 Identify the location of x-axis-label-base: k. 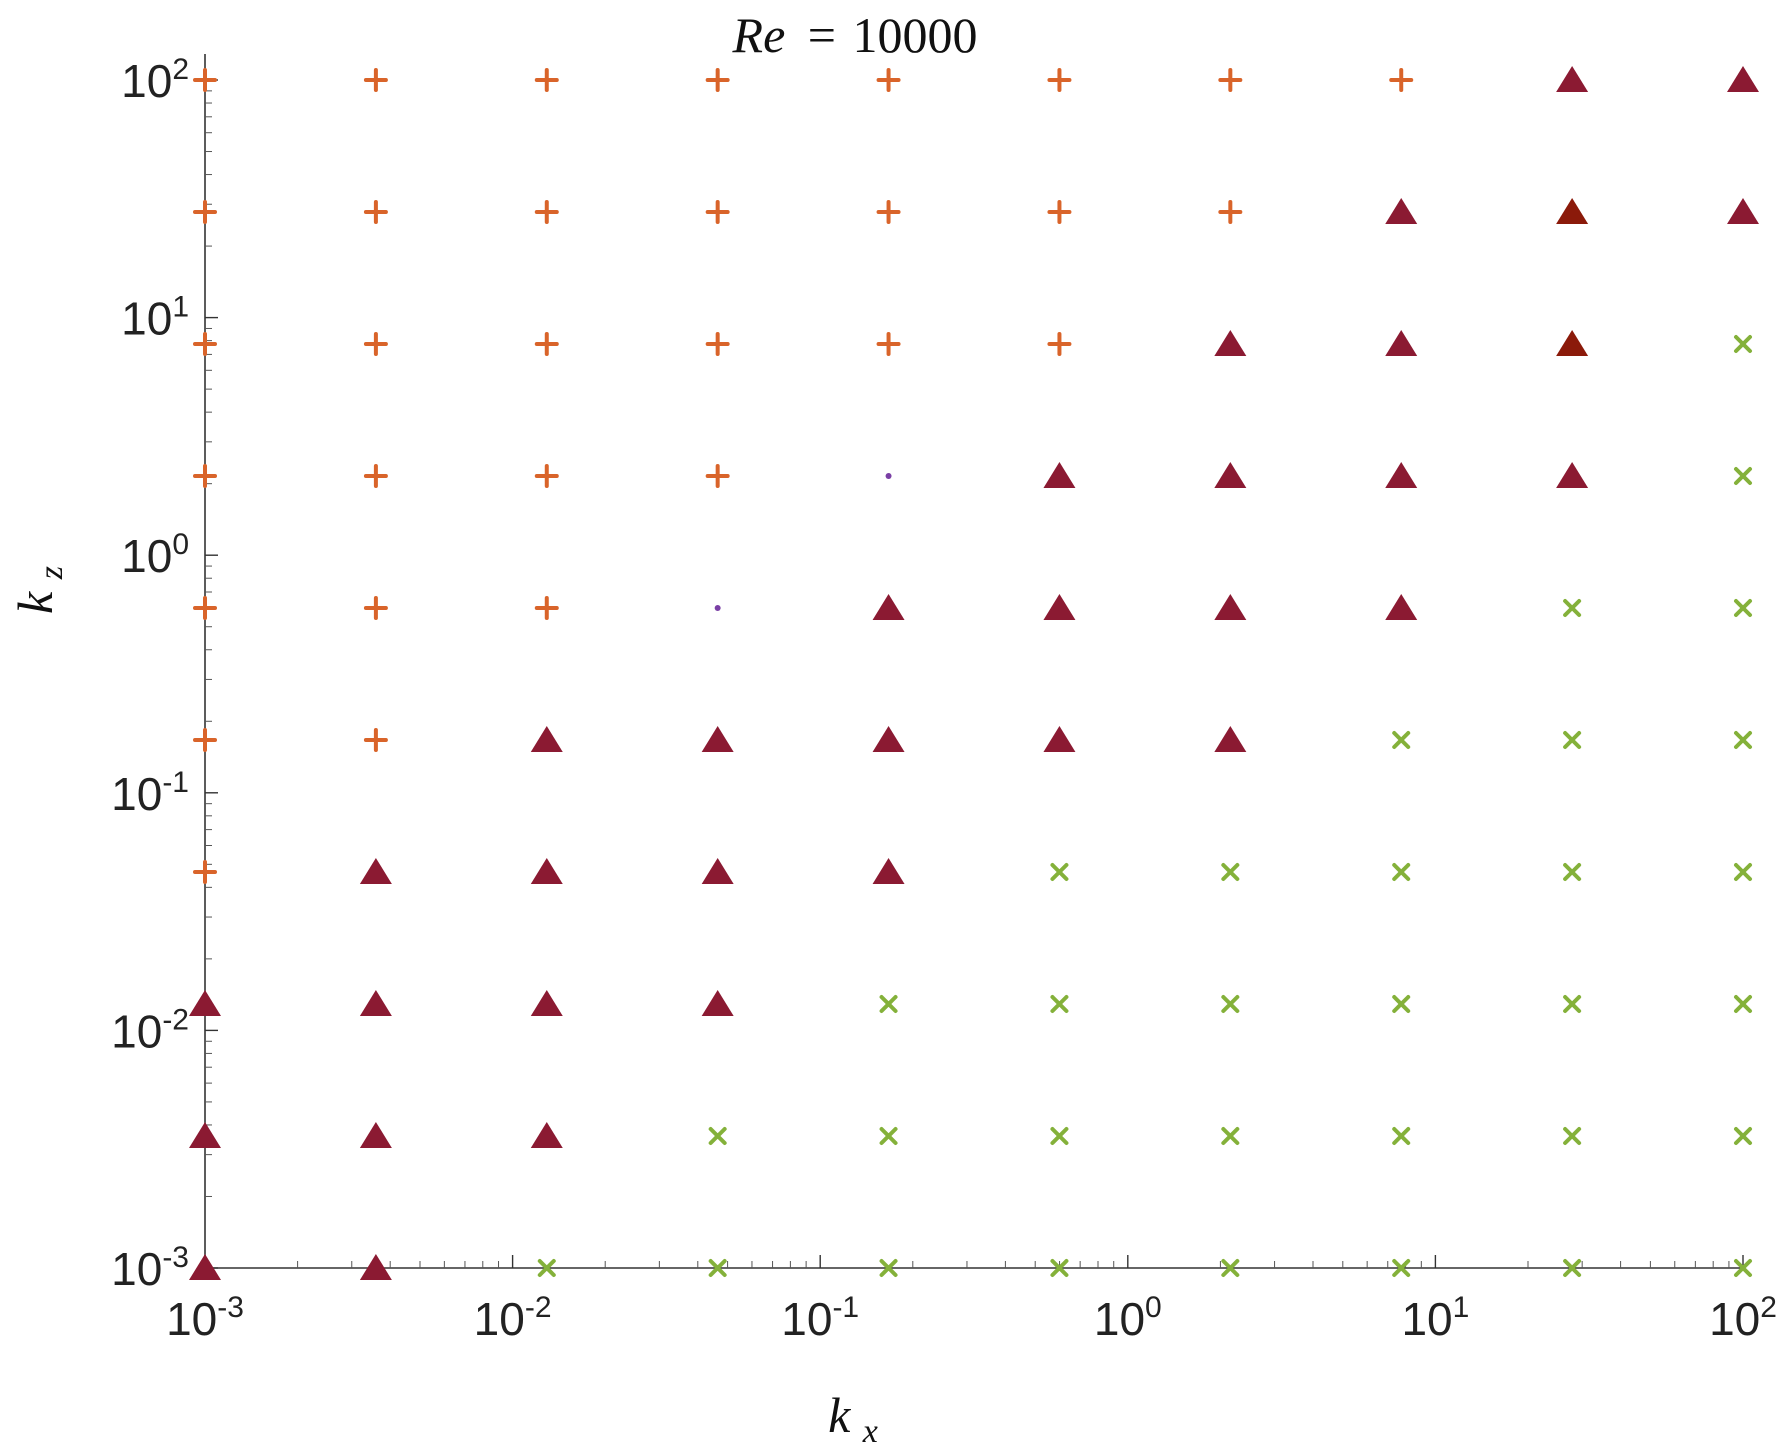
(839, 1415).